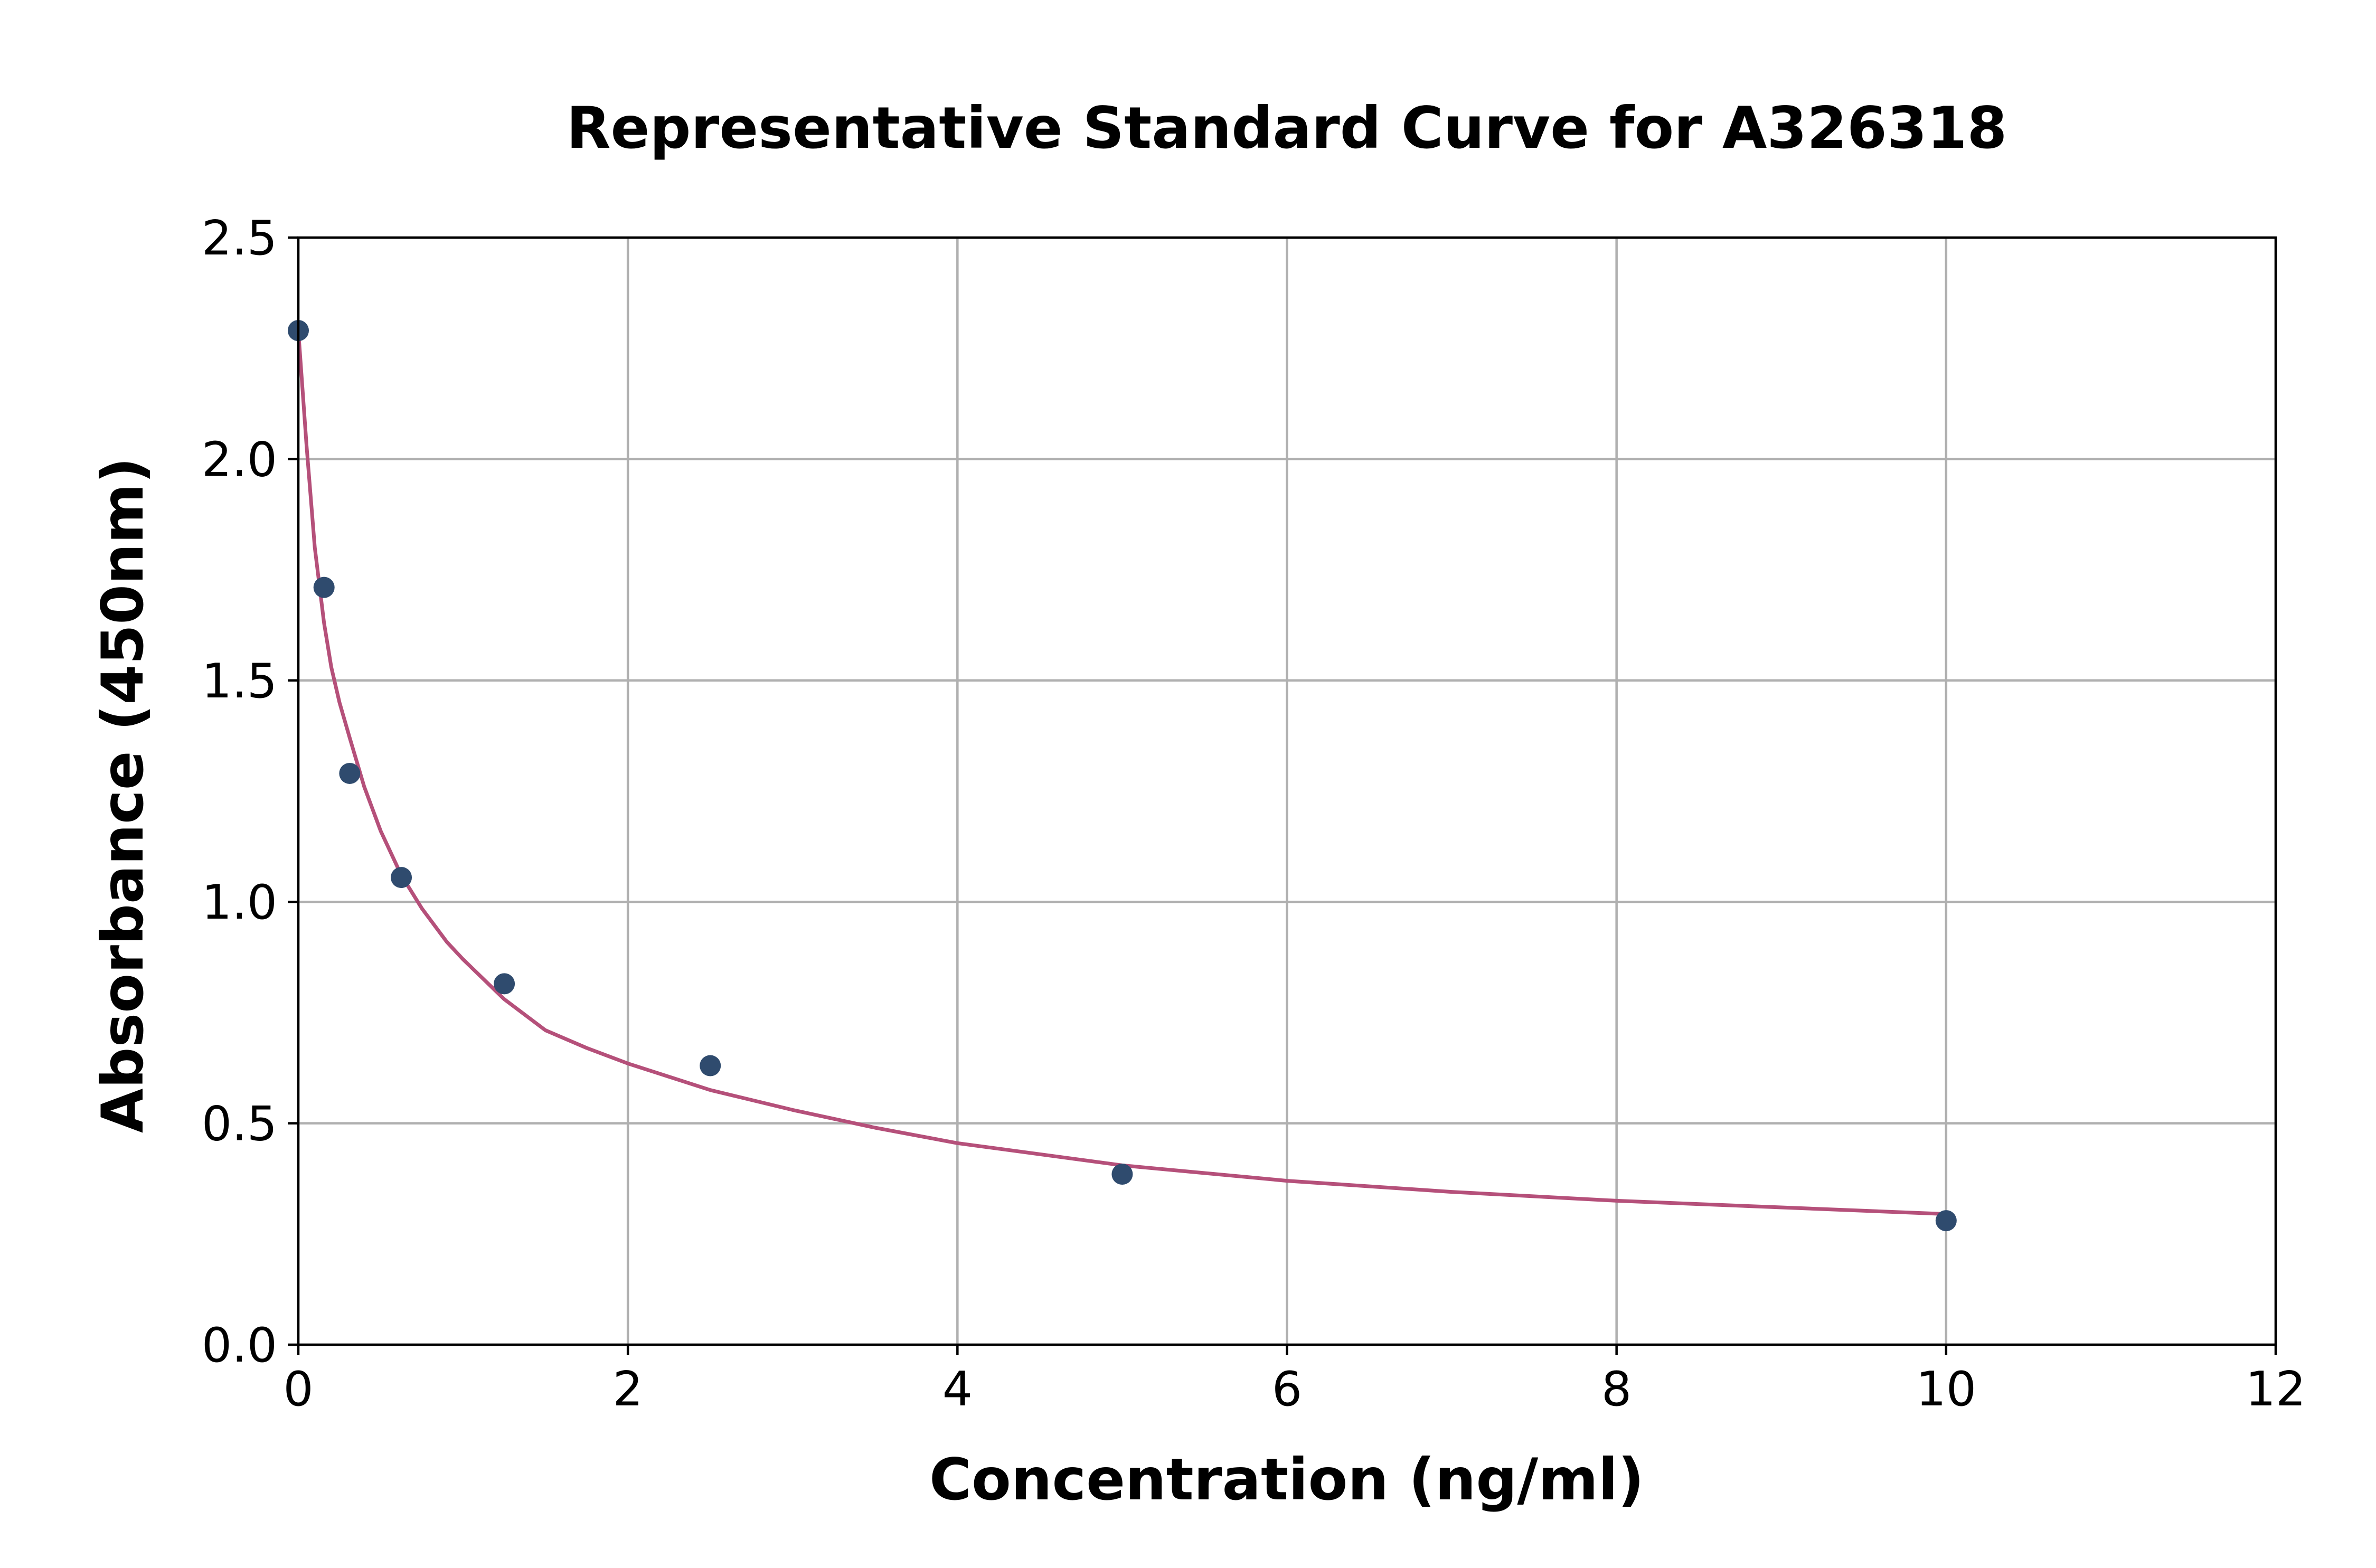  I want to click on x-axis-label: Concentration (ng/ml), so click(1287, 1480).